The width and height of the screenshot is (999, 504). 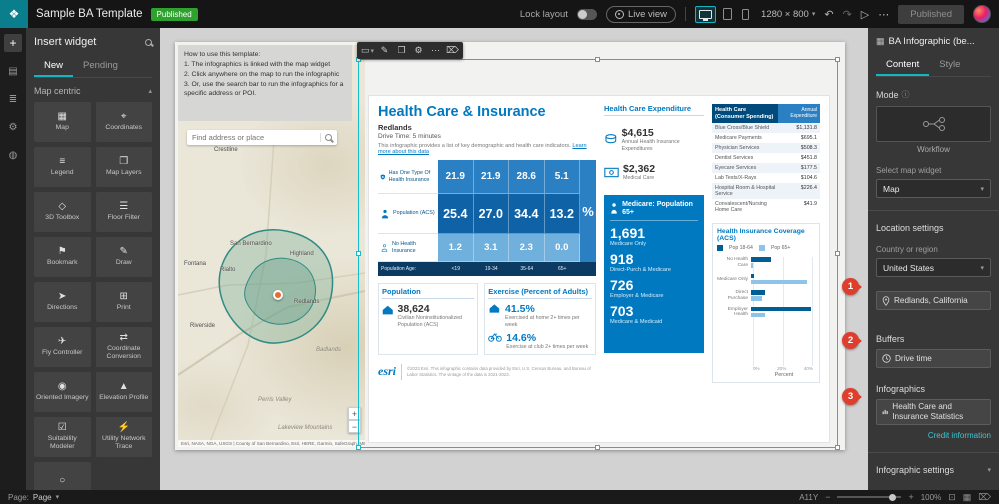 I want to click on zoom-out-icon: −, so click(x=828, y=497).